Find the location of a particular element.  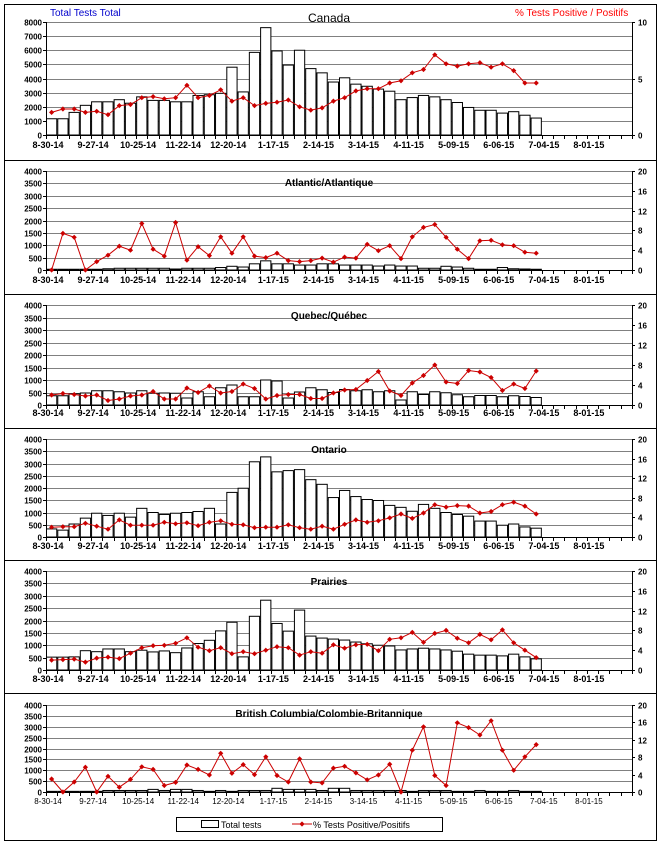

y-tick-label-right: 0 is located at coordinates (640, 793).